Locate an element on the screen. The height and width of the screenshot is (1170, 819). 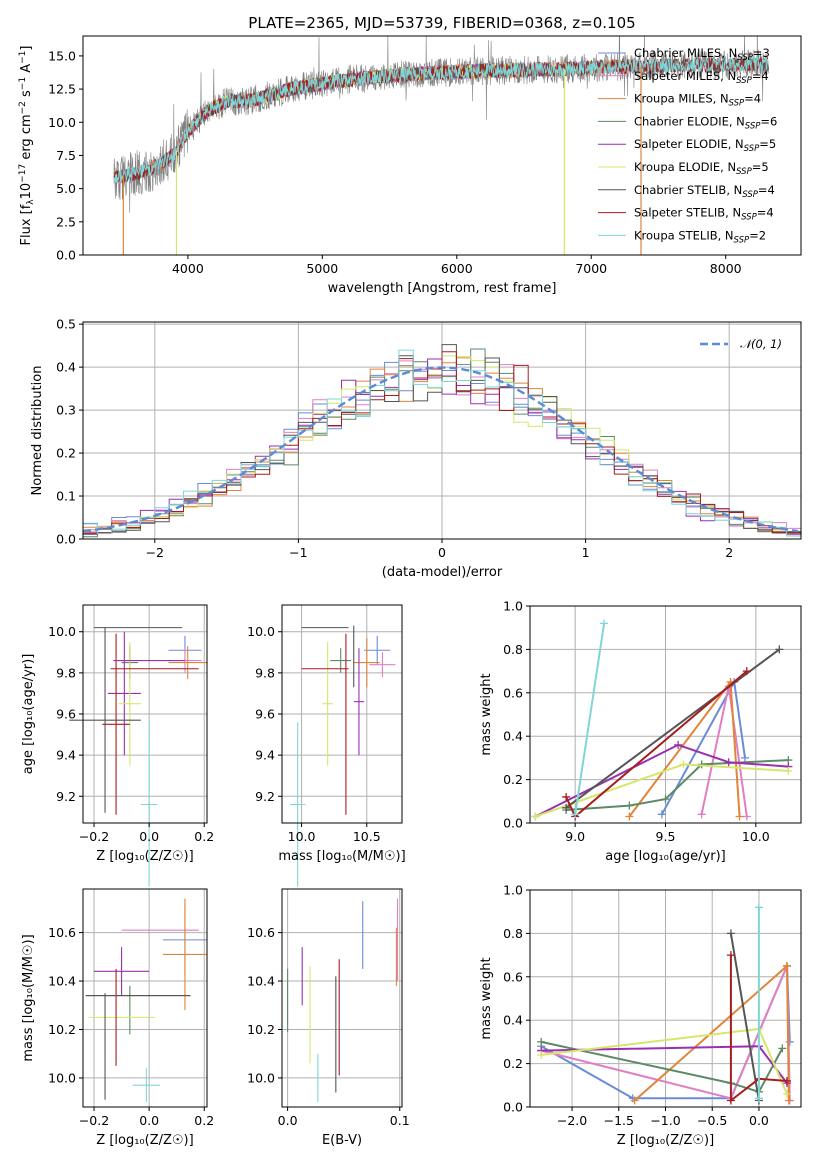
x-axis-label: E(B-V) is located at coordinates (342, 1140).